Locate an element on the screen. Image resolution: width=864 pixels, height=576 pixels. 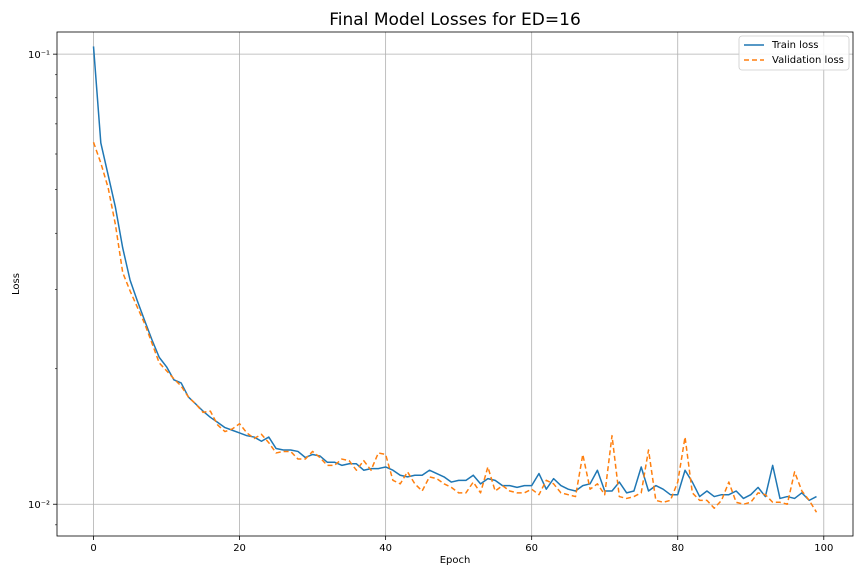
y-tick-label: 10⁻² is located at coordinates (39, 505).